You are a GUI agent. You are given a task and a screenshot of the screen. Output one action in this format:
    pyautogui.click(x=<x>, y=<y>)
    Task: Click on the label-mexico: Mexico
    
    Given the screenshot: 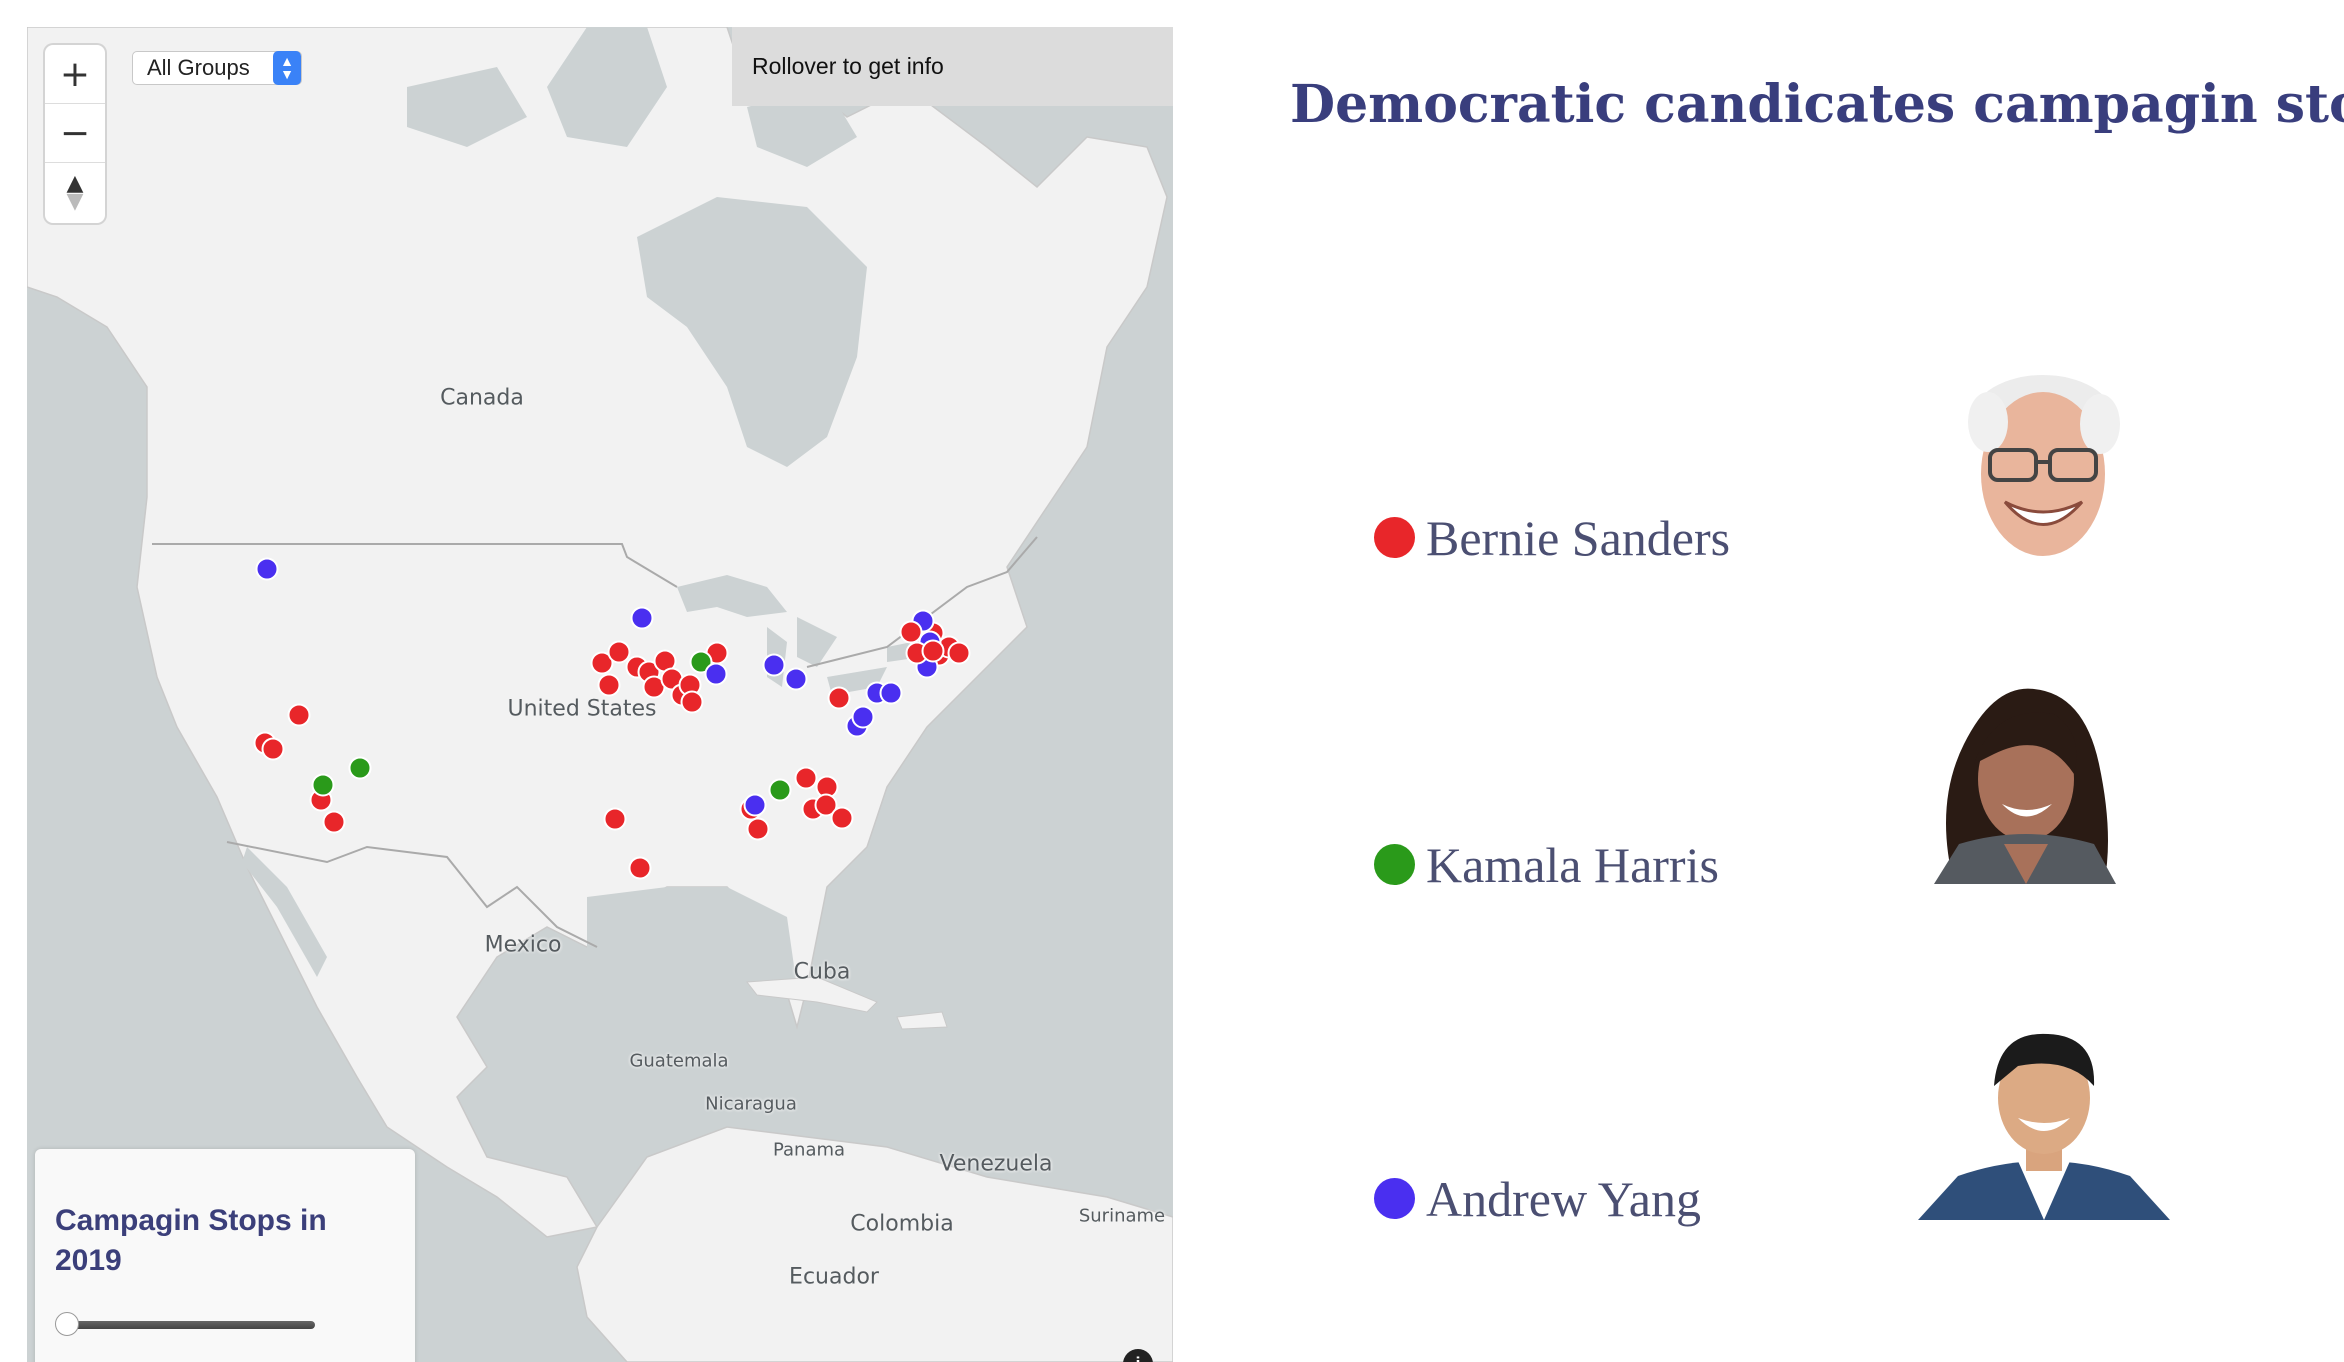 What is the action you would take?
    pyautogui.click(x=523, y=945)
    